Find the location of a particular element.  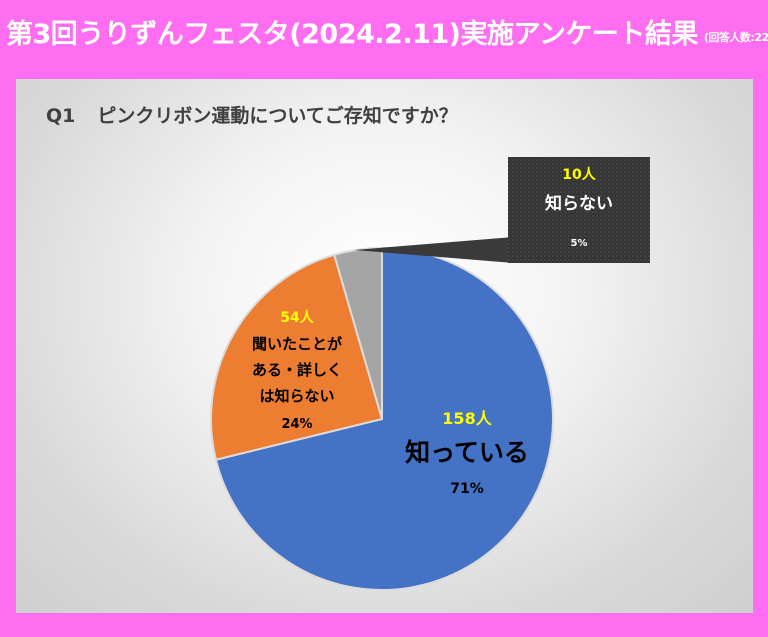

slice-count-label-not-known: 10人 is located at coordinates (579, 174).